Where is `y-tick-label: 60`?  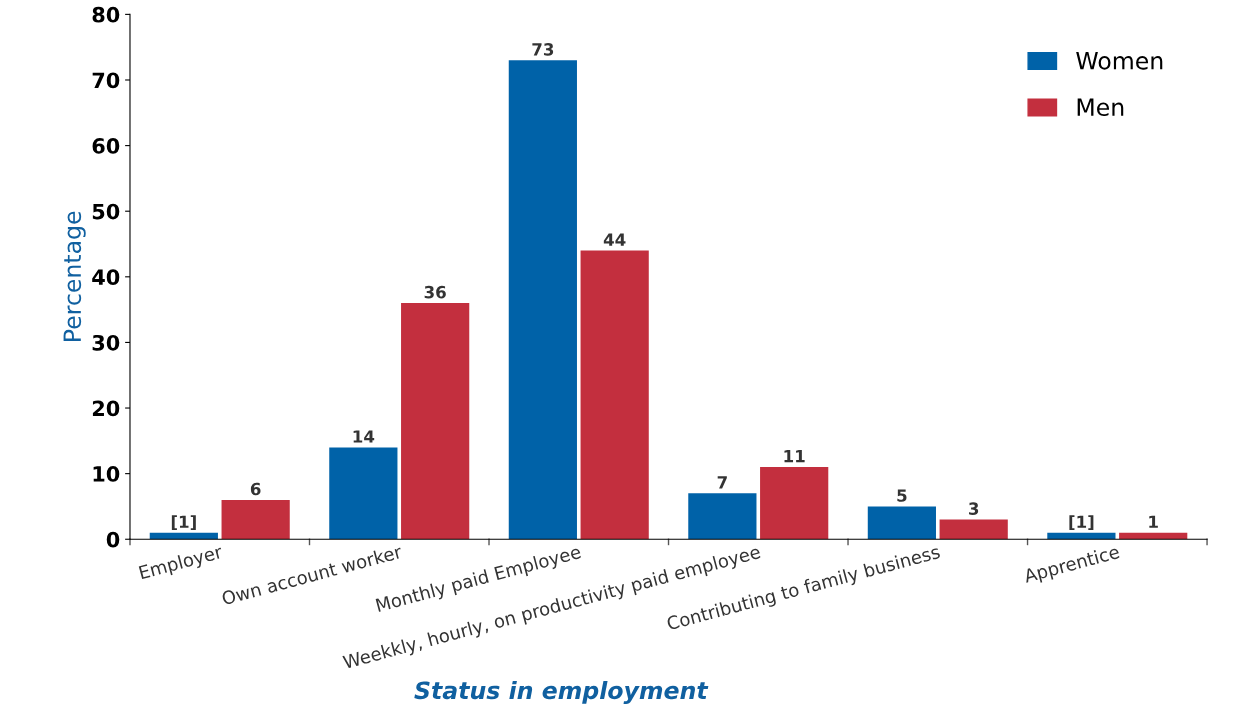 y-tick-label: 60 is located at coordinates (106, 146).